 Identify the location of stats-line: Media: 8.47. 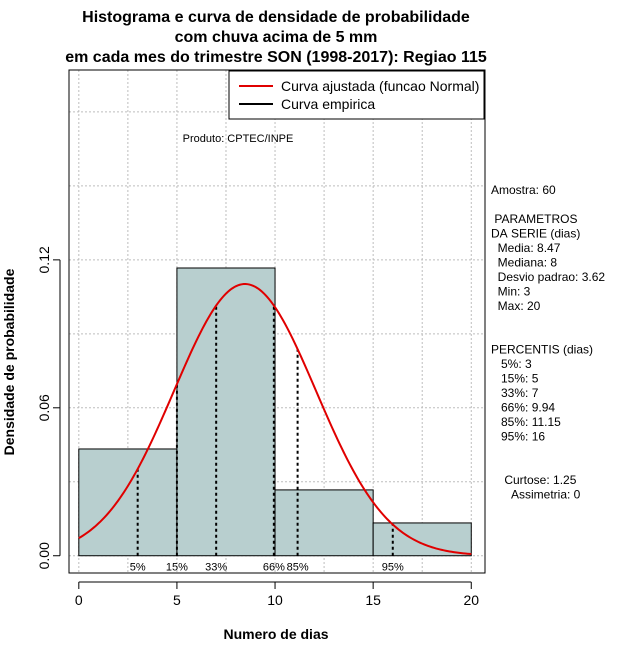
(526, 248).